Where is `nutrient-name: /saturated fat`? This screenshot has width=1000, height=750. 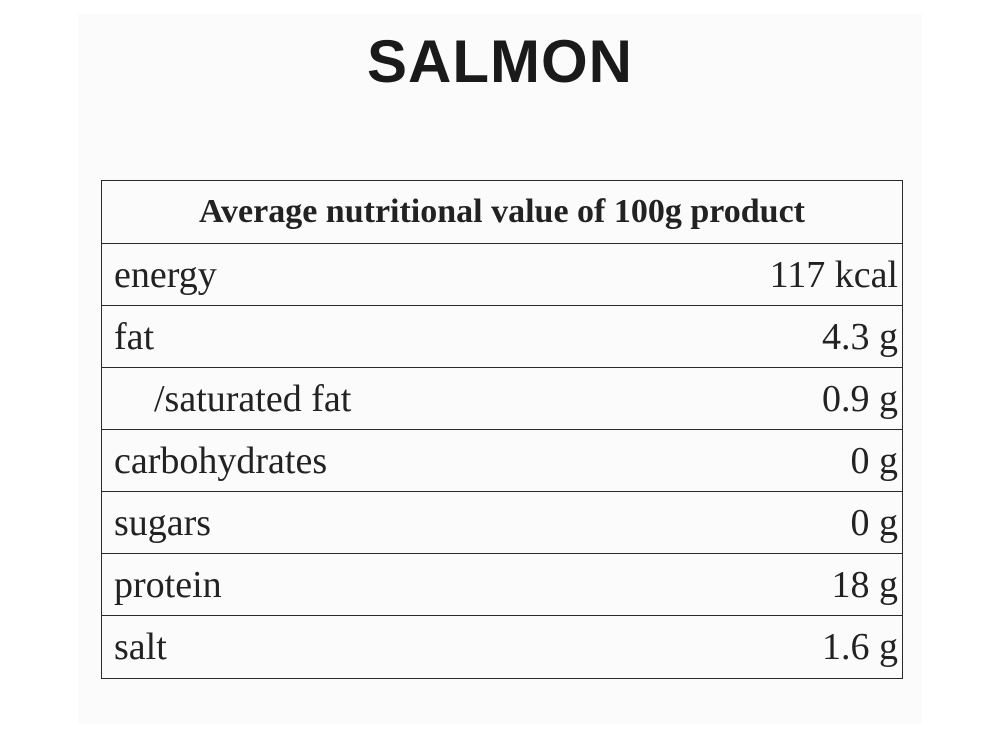
nutrient-name: /saturated fat is located at coordinates (253, 398).